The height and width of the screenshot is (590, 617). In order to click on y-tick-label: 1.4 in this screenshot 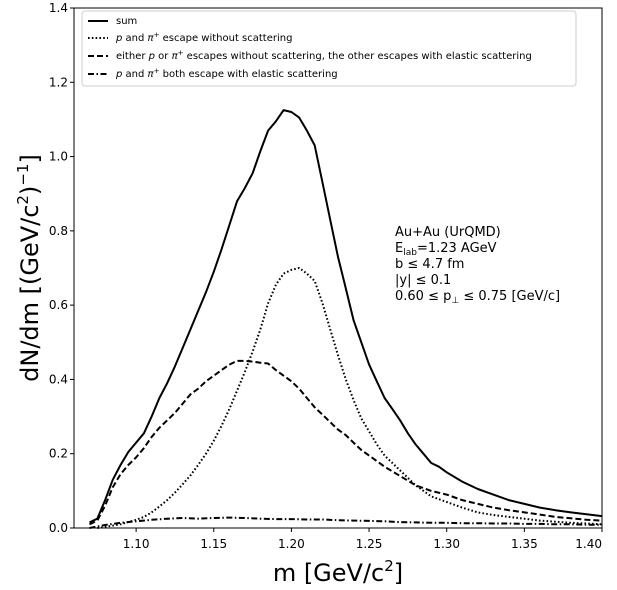, I will do `click(58, 8)`.